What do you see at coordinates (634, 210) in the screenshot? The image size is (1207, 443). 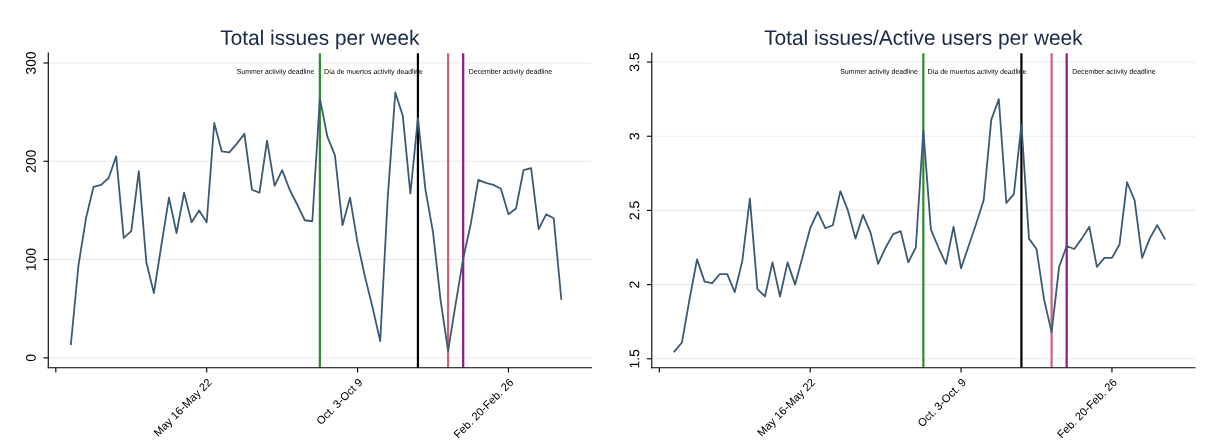 I see `y-tick-label: 2.5` at bounding box center [634, 210].